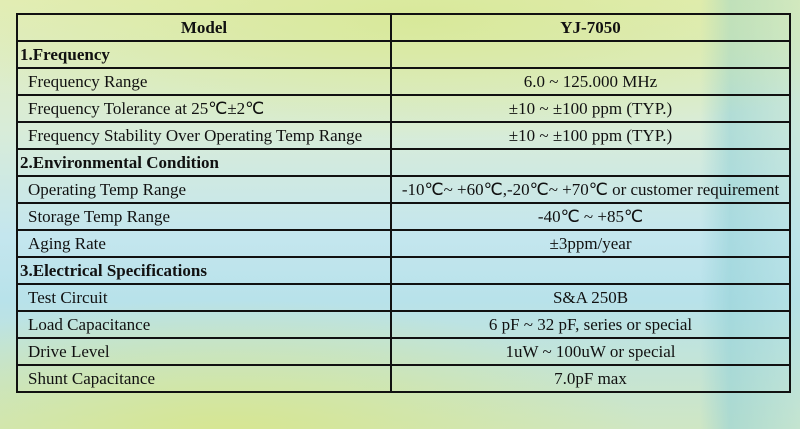 The image size is (800, 429). I want to click on spec-label: Test Circuit, so click(204, 297).